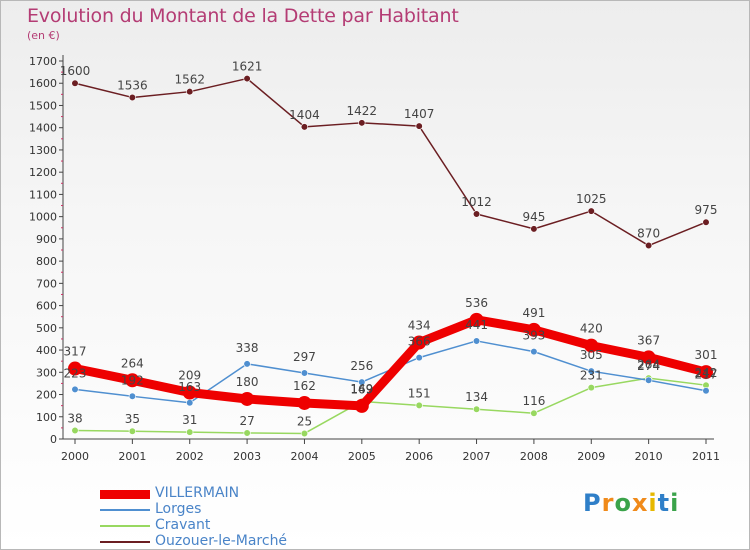 Image resolution: width=750 pixels, height=550 pixels. What do you see at coordinates (75, 456) in the screenshot?
I see `x-tick-label: 2000` at bounding box center [75, 456].